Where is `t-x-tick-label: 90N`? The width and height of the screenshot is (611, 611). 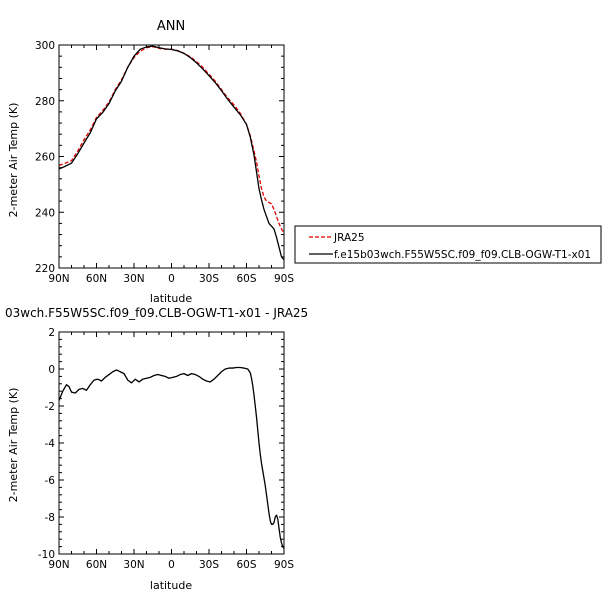 t-x-tick-label: 90N is located at coordinates (58, 279).